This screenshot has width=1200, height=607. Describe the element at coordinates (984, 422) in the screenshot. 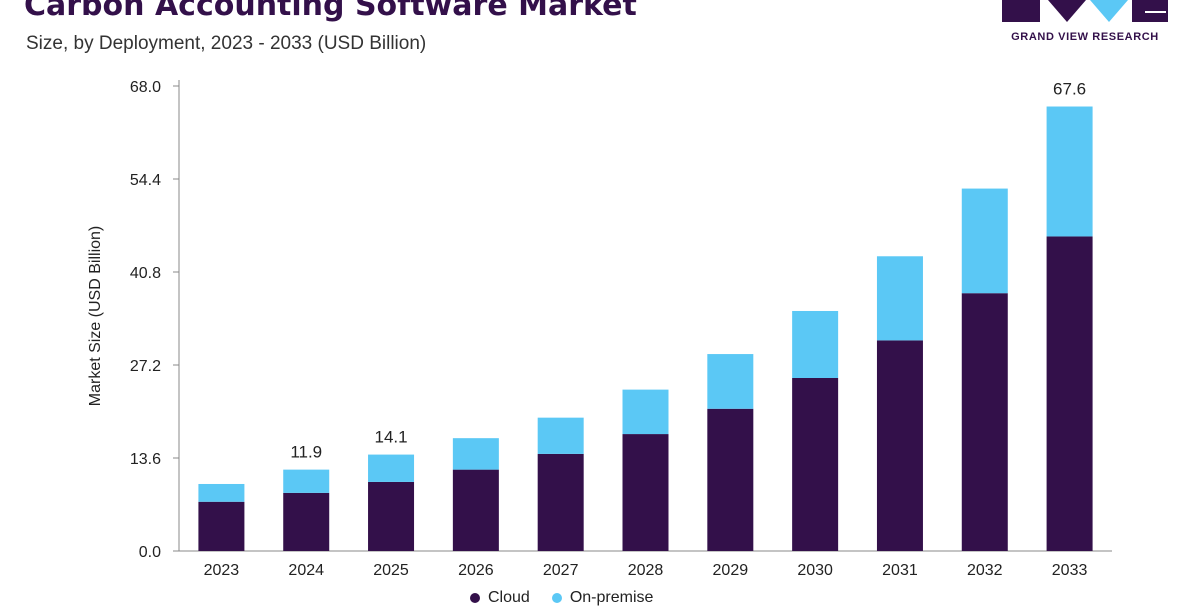

I see `bar-cloud-2032` at that location.